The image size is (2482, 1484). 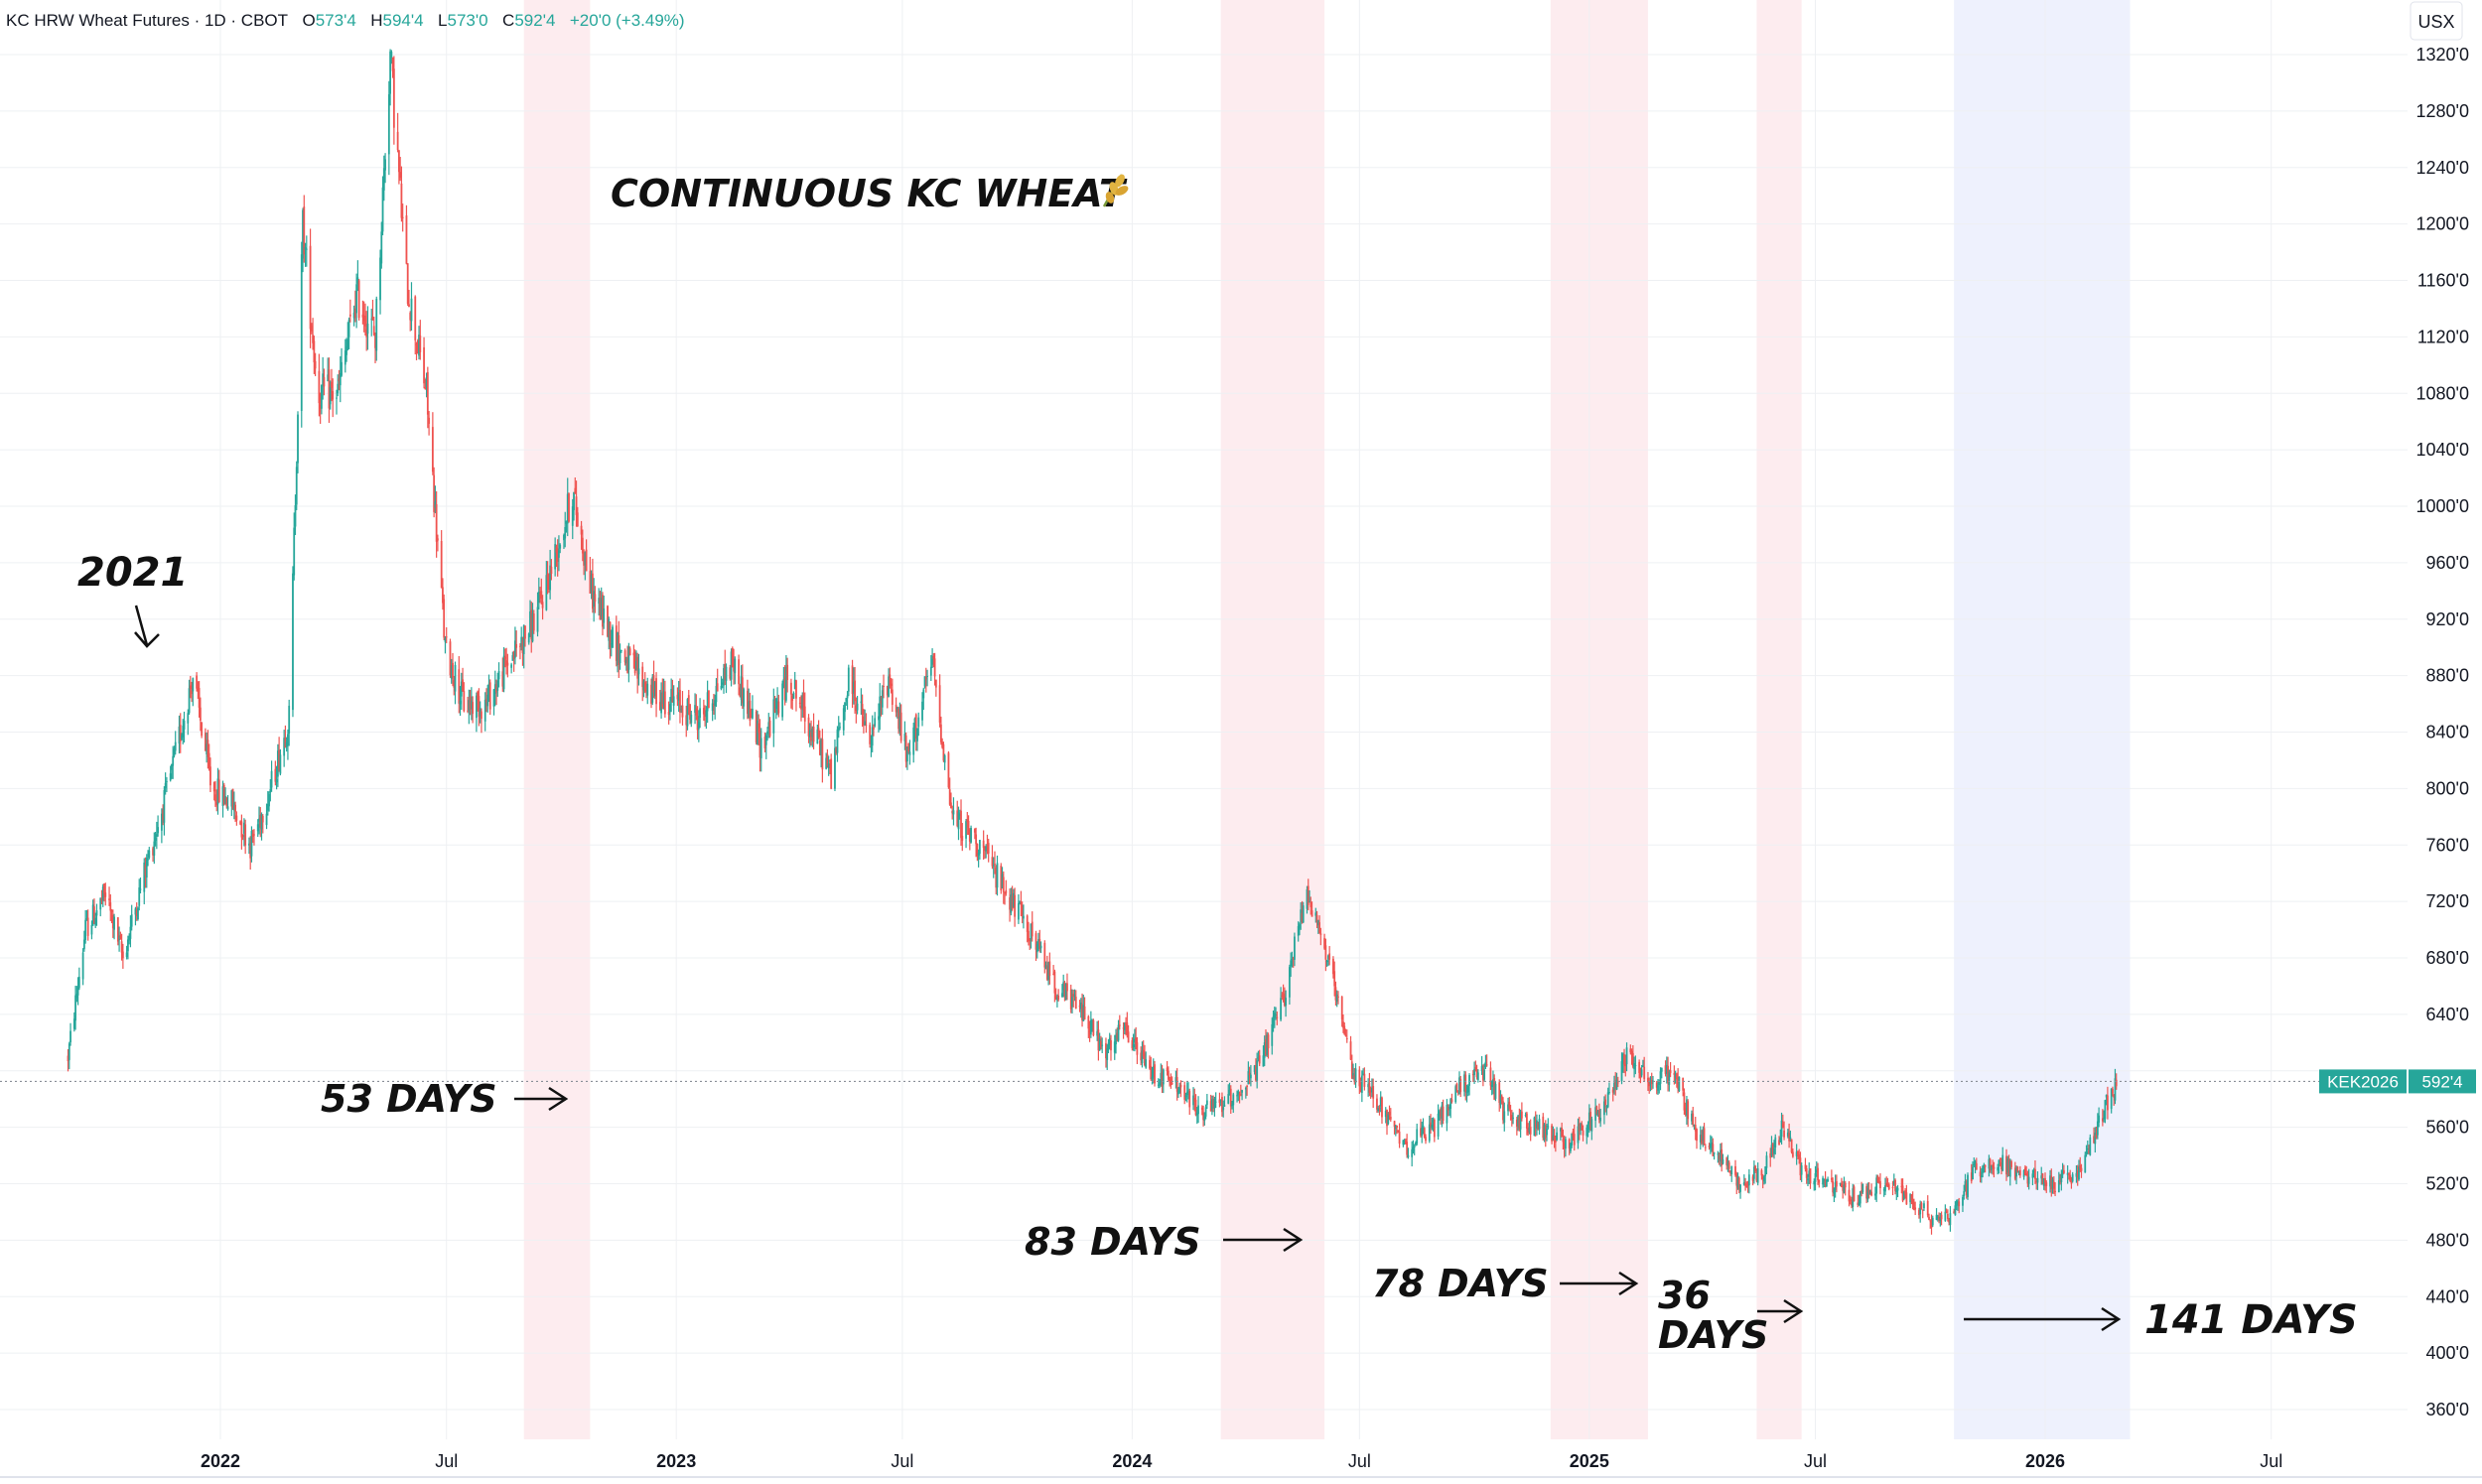 What do you see at coordinates (1241, 1464) in the screenshot?
I see `x-axis: 2022 Jul 2023 Jul 2024 Jul 2025 Jul 2026 Jul` at bounding box center [1241, 1464].